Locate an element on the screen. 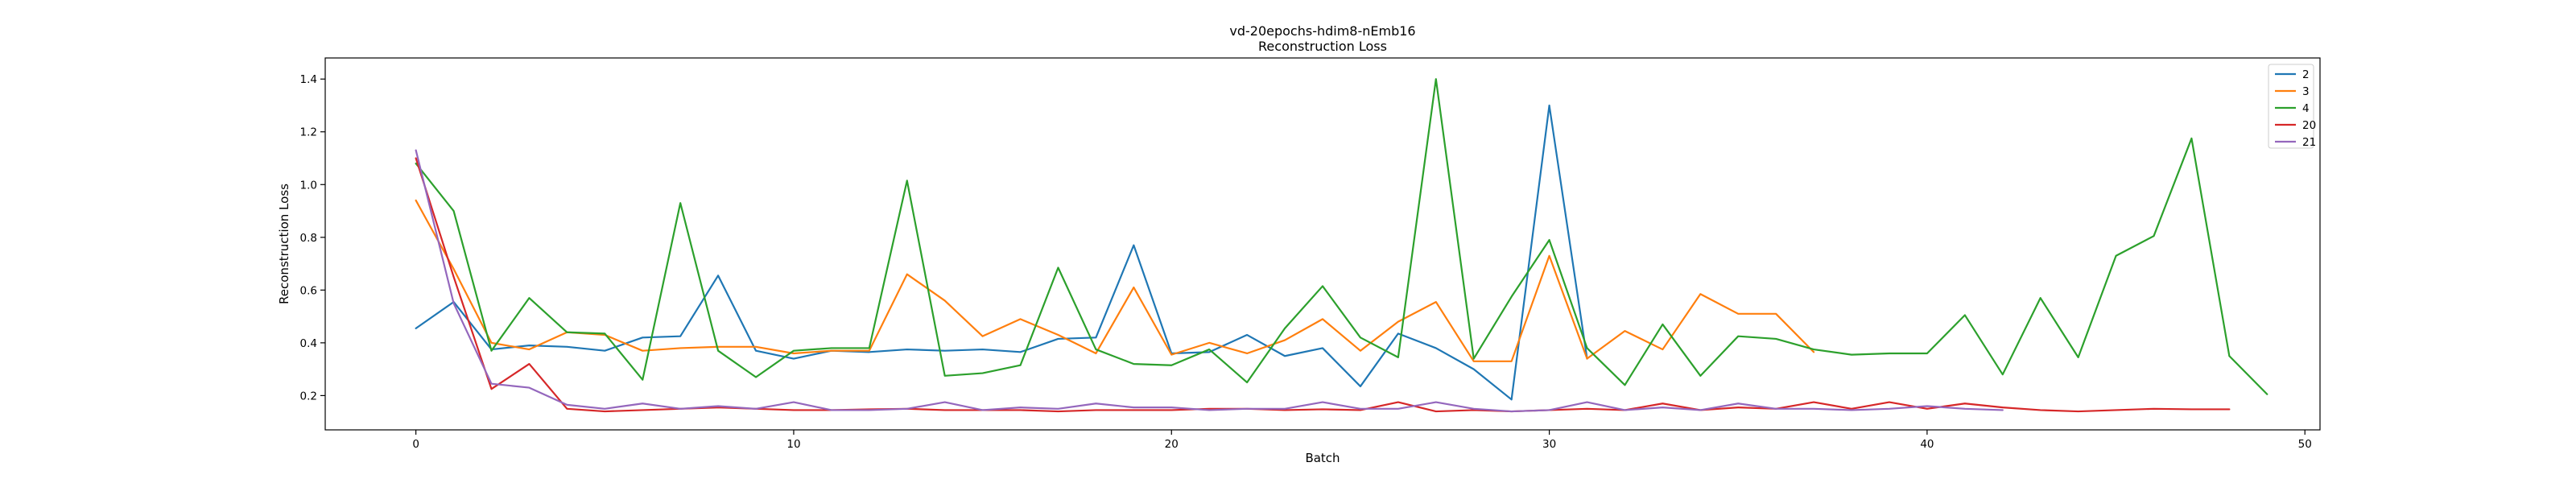  y-axis-label: Reconstruction Loss is located at coordinates (284, 244).